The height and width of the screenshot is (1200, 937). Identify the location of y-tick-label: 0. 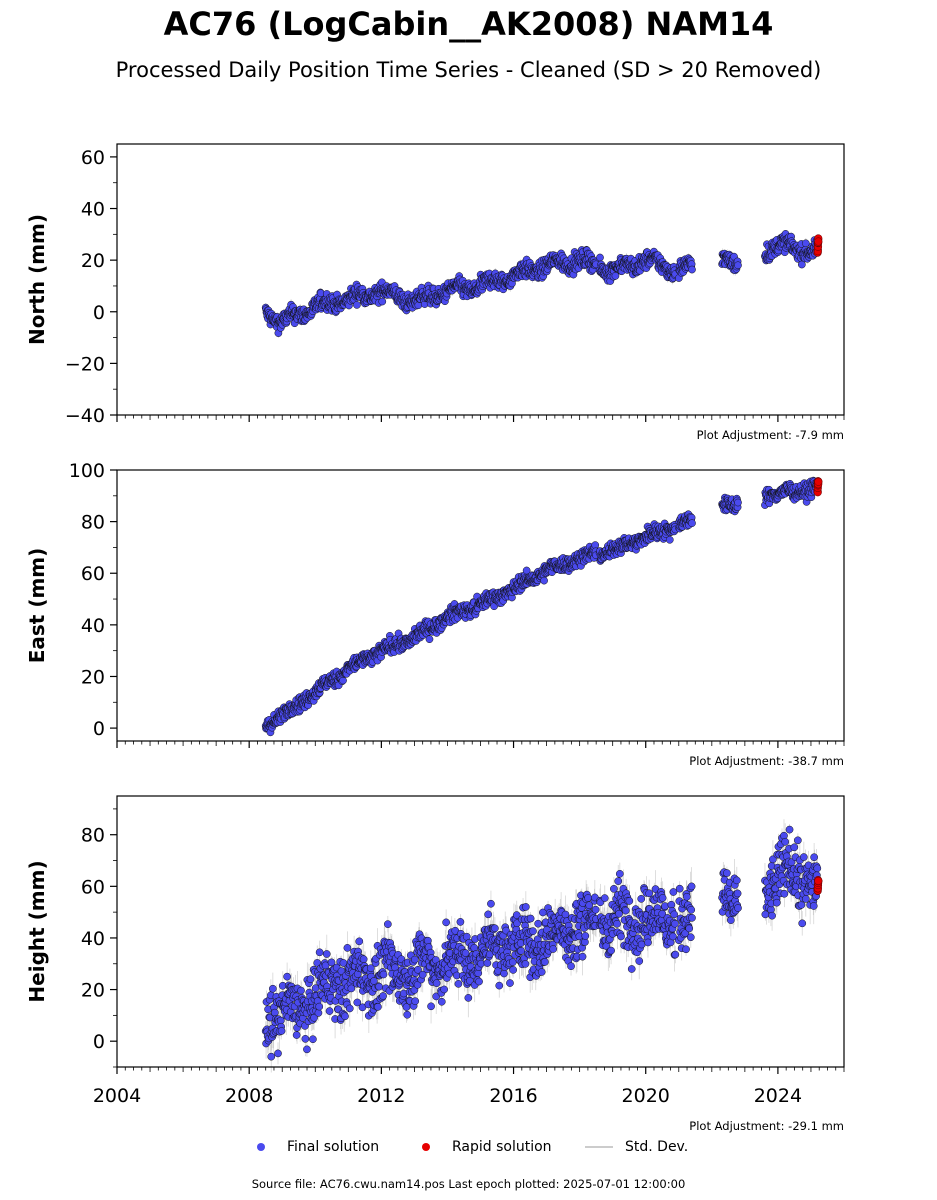
(99, 313).